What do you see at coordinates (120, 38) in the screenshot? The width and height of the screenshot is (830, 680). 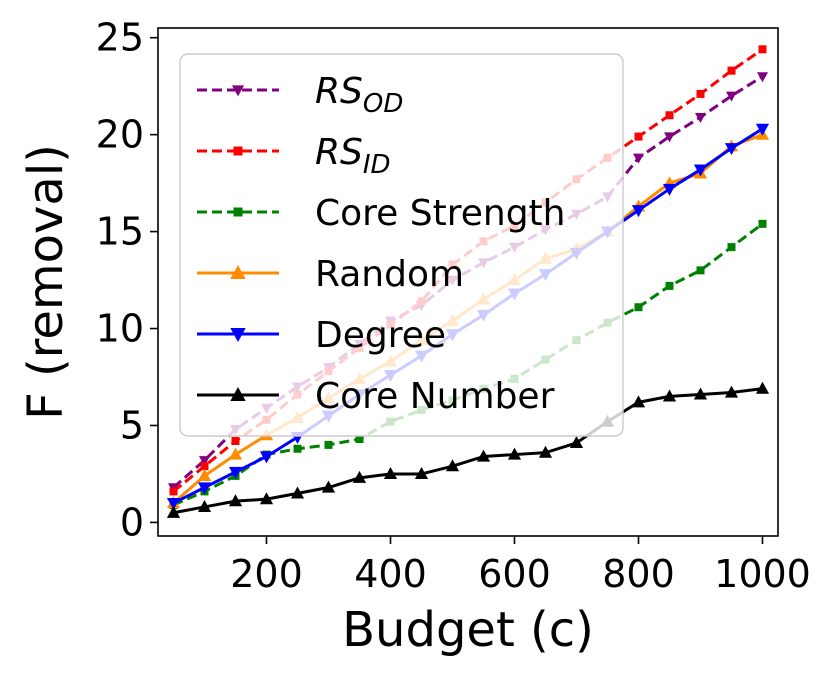 I see `y-tick-label: 25` at bounding box center [120, 38].